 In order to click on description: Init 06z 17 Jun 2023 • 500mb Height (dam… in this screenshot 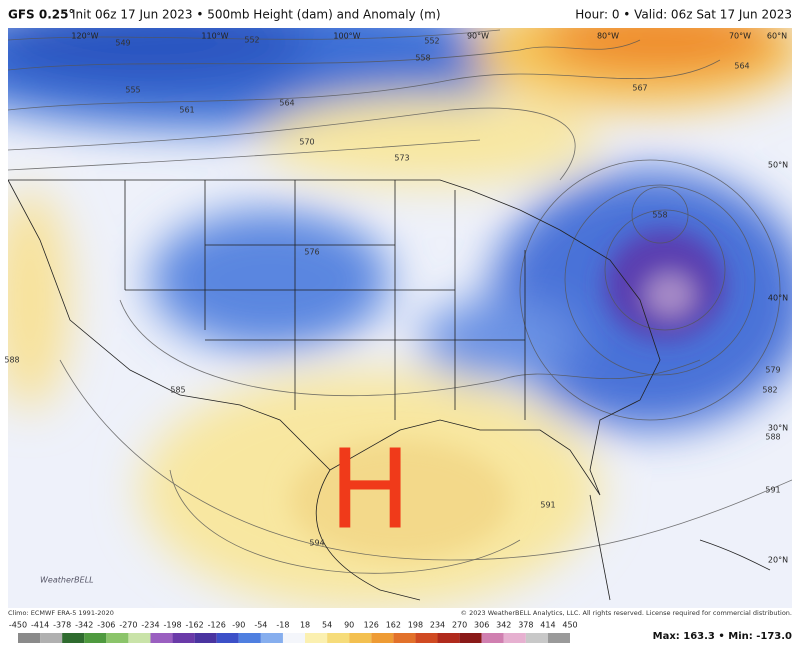, I will do `click(256, 15)`.